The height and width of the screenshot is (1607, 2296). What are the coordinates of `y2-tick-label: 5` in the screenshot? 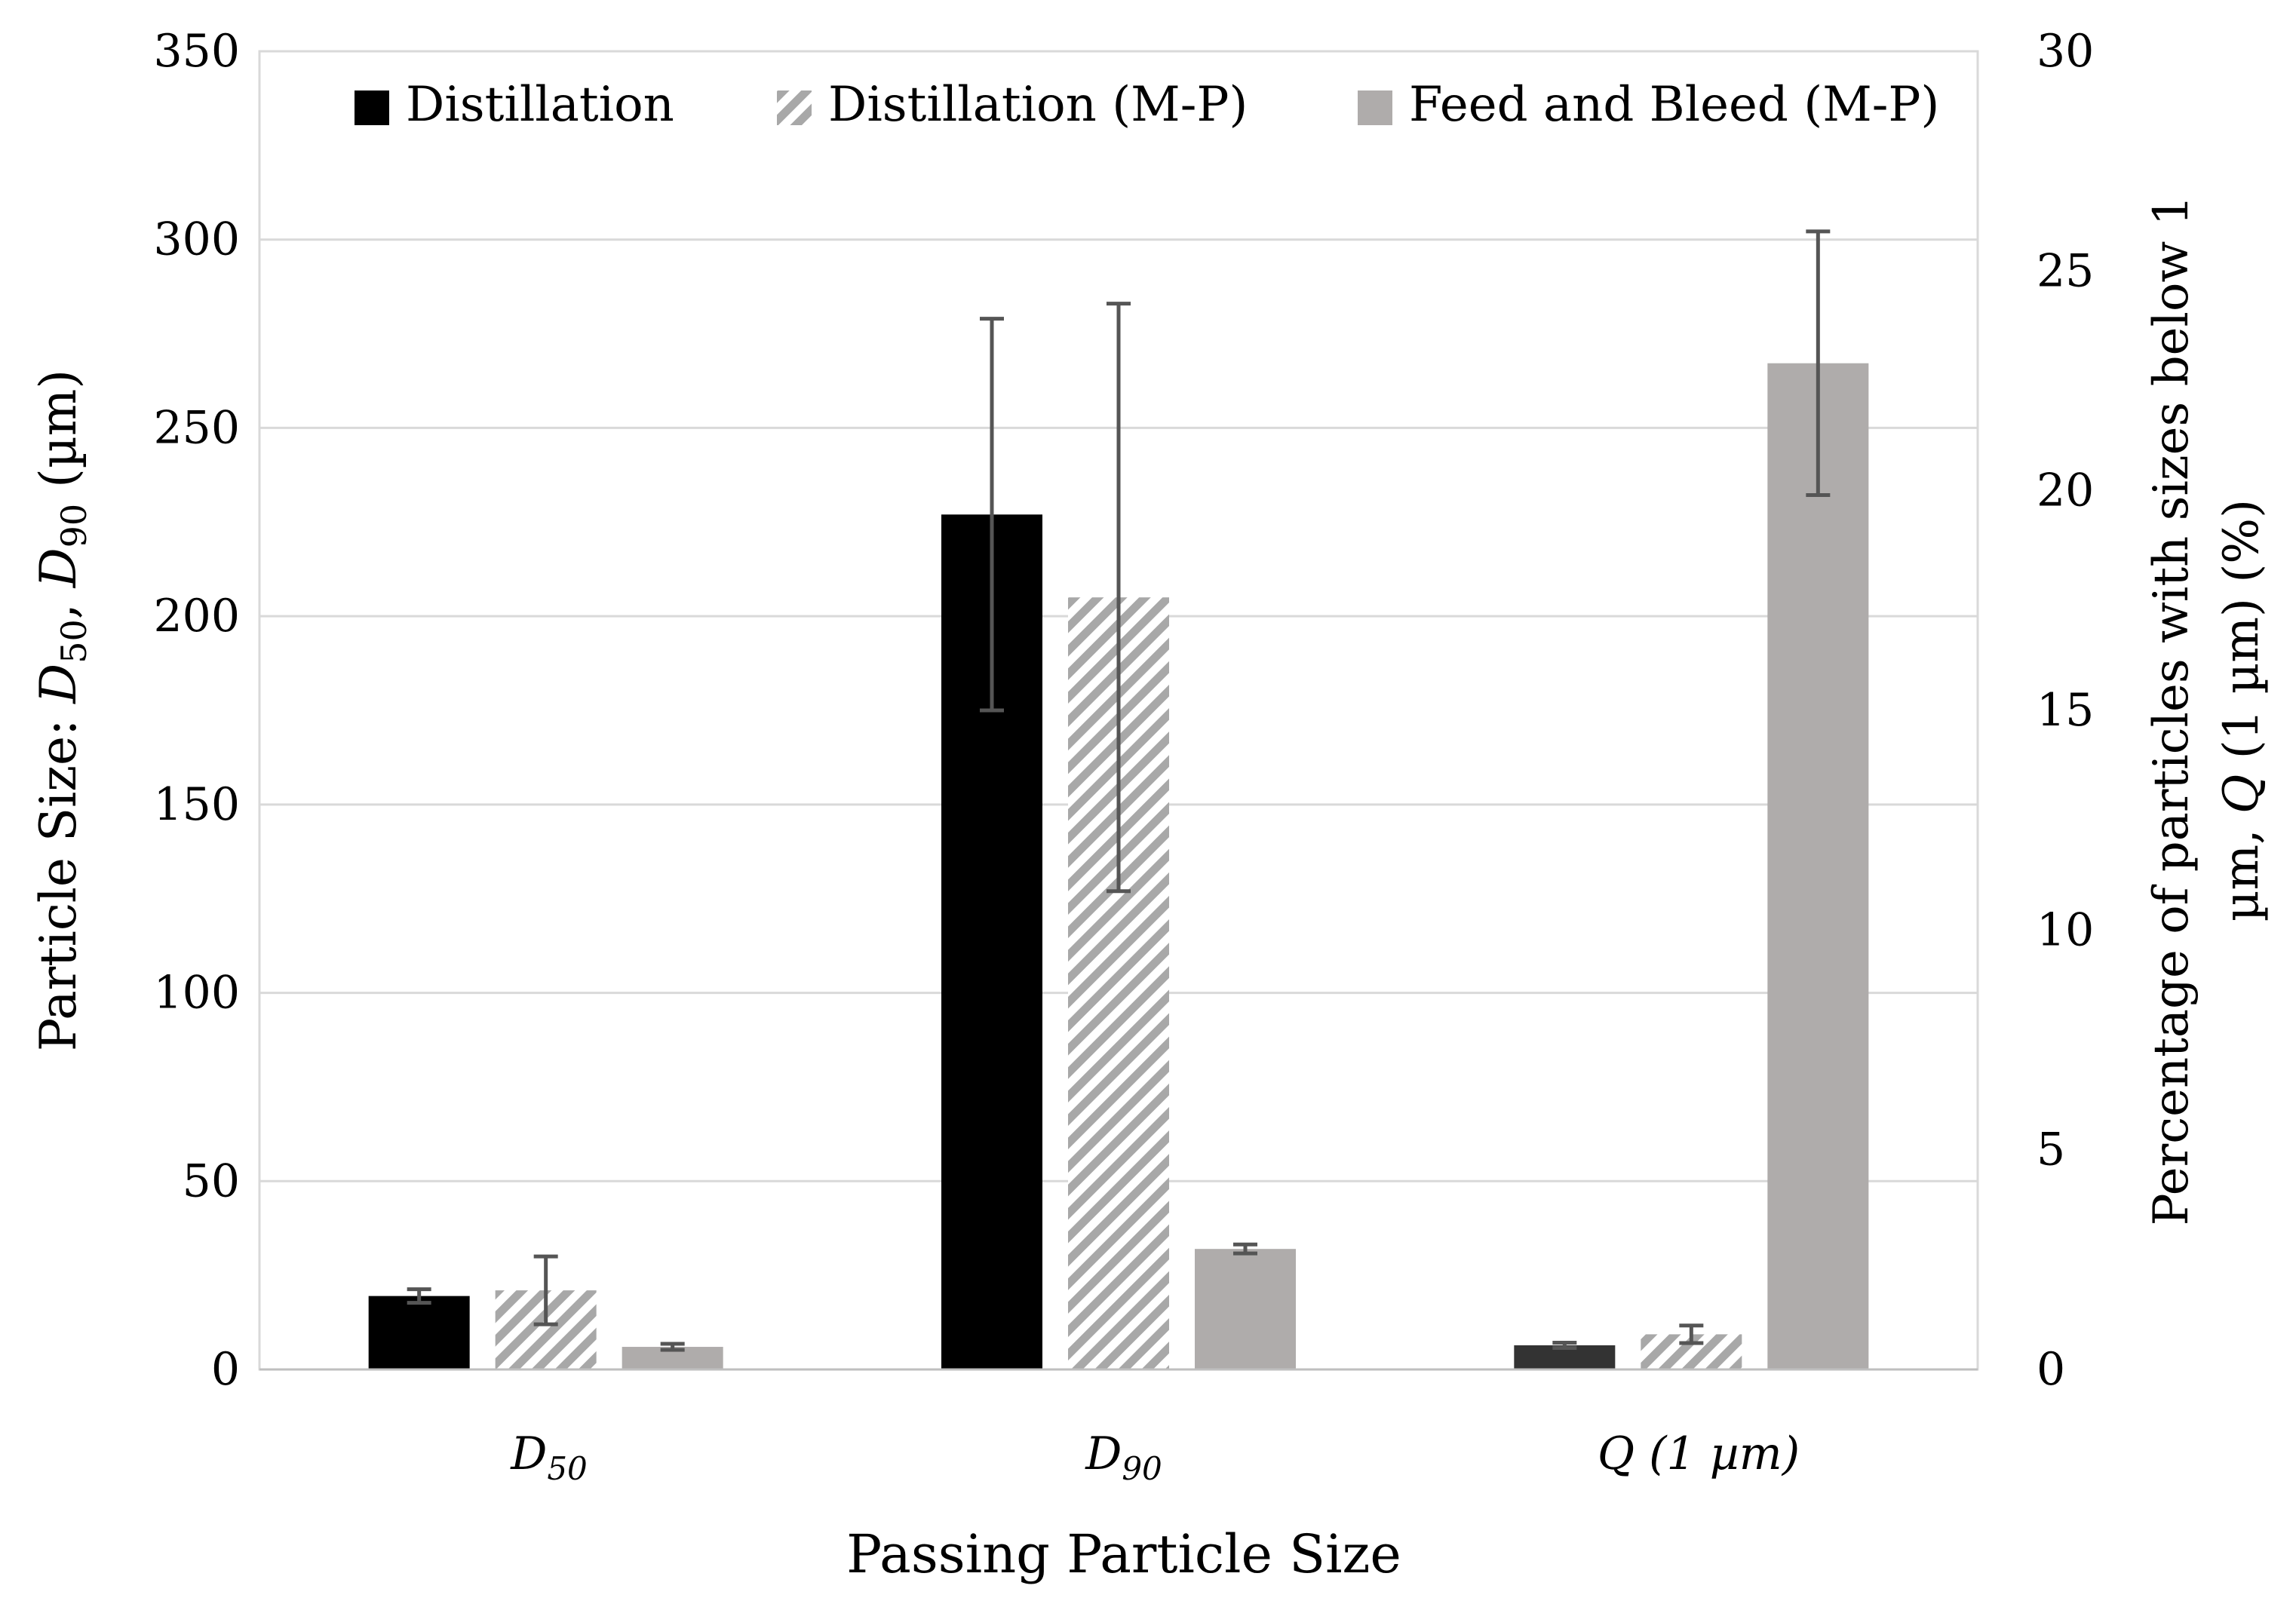 It's located at (2051, 1150).